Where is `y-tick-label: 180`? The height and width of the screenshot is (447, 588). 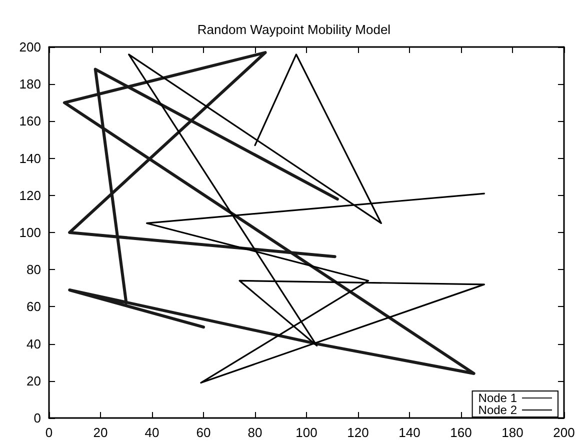 y-tick-label: 180 is located at coordinates (30, 84).